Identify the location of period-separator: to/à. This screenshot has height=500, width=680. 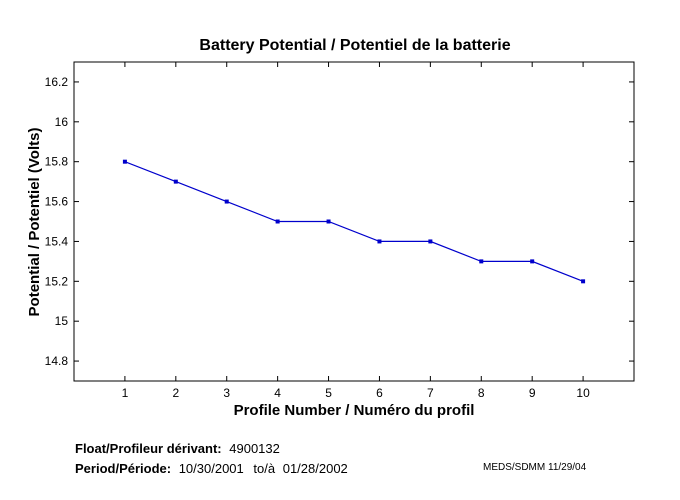
(264, 468).